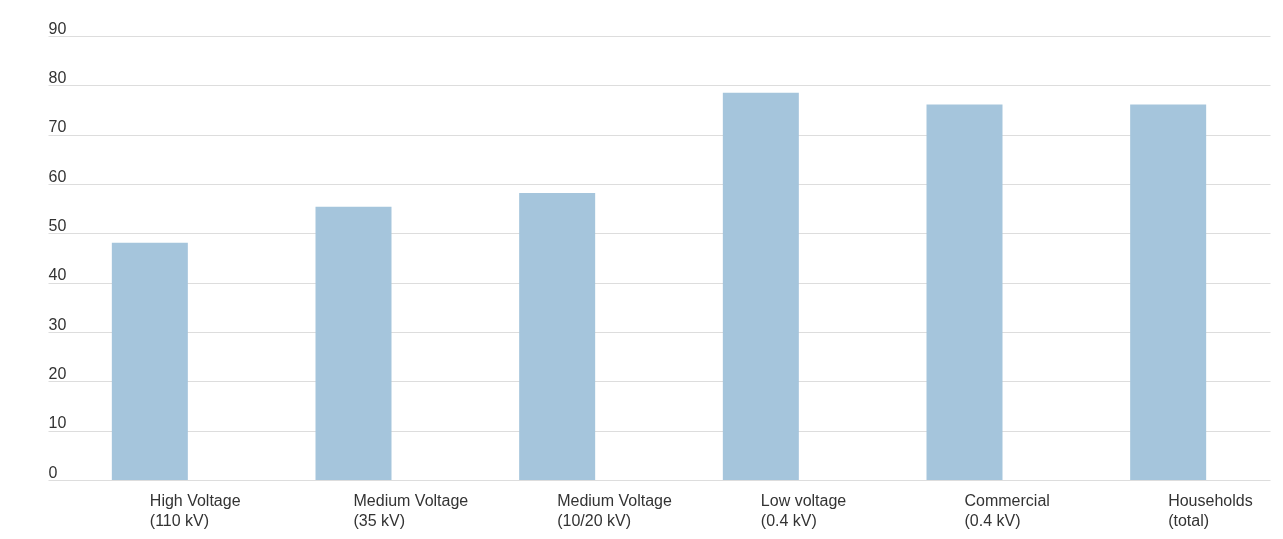  What do you see at coordinates (57, 225) in the screenshot?
I see `y-tick-label: 50` at bounding box center [57, 225].